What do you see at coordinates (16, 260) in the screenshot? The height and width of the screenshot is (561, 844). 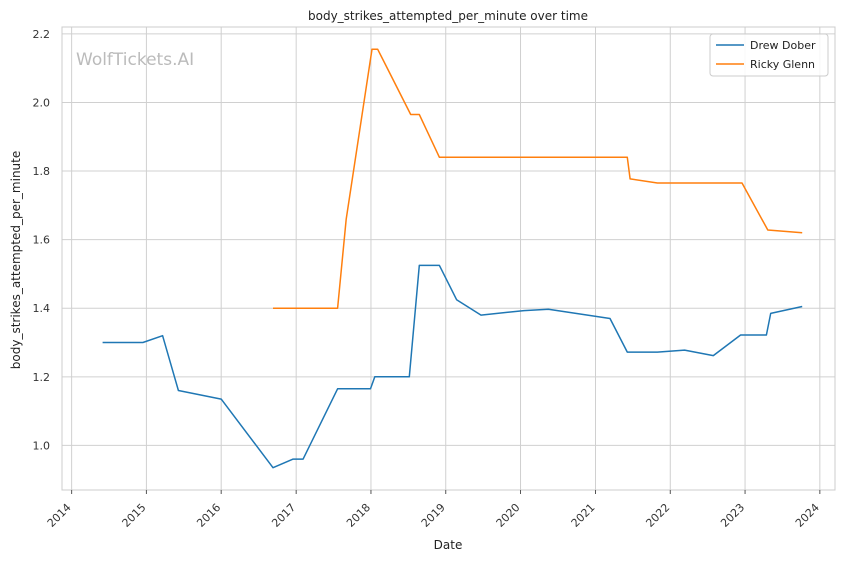 I see `y-axis-title: body_strikes_attempted_per_minute` at bounding box center [16, 260].